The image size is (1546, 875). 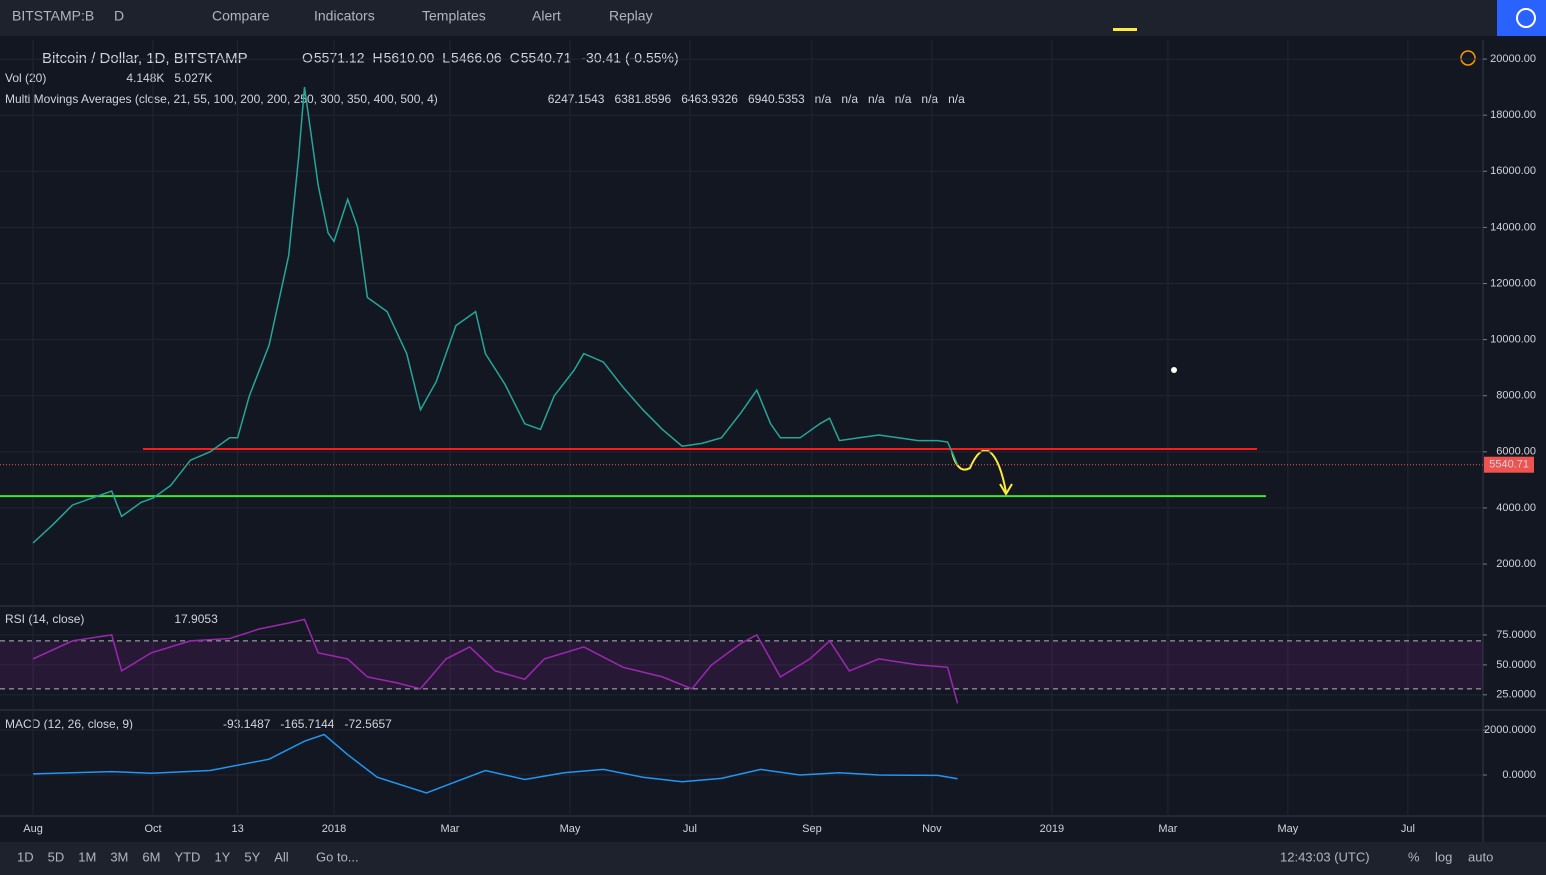 What do you see at coordinates (196, 619) in the screenshot?
I see `indicator-value: 17.9053` at bounding box center [196, 619].